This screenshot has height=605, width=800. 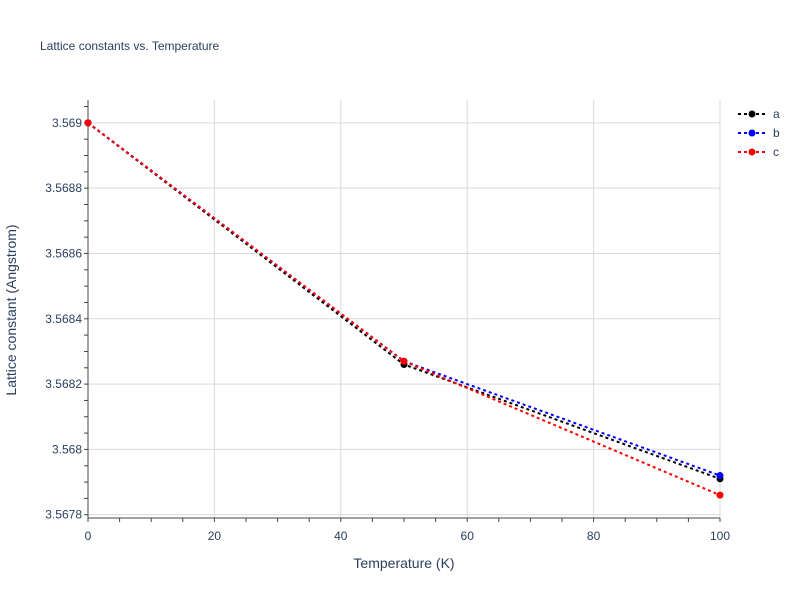 What do you see at coordinates (130, 46) in the screenshot?
I see `chart-title: Lattice constants vs. Temperature` at bounding box center [130, 46].